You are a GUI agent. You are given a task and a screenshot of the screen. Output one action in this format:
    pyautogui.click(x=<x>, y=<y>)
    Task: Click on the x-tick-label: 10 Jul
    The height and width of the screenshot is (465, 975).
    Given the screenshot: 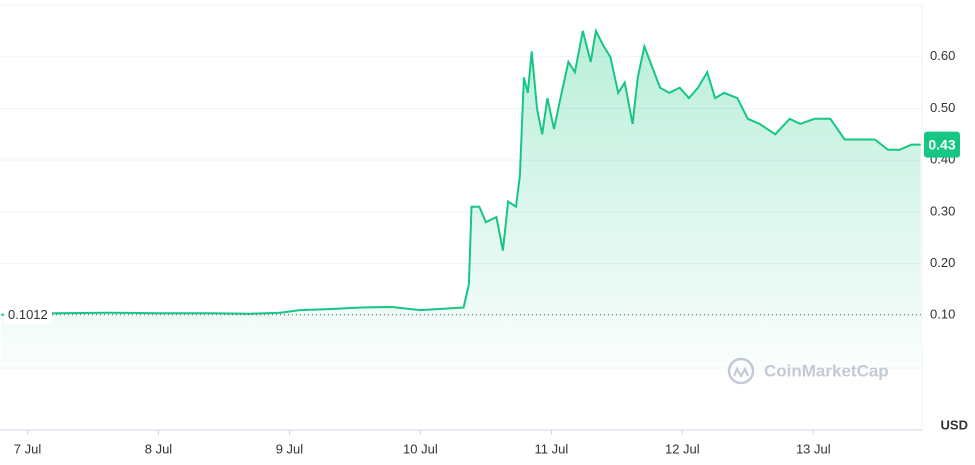 What is the action you would take?
    pyautogui.click(x=420, y=448)
    